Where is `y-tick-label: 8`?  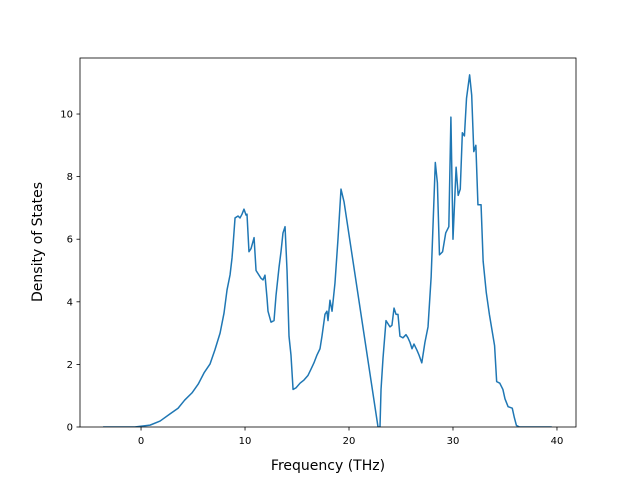 y-tick-label: 8 is located at coordinates (70, 177).